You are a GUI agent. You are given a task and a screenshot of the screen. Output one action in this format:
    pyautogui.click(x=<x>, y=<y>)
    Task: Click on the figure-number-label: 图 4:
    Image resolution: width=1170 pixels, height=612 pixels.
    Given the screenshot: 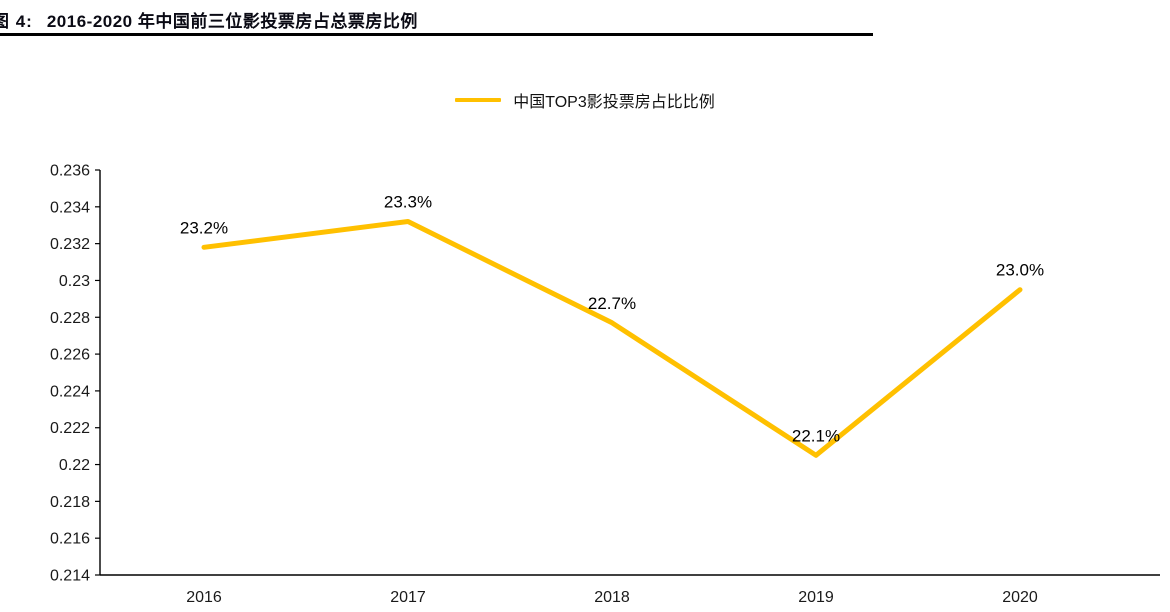 What is the action you would take?
    pyautogui.click(x=16, y=21)
    